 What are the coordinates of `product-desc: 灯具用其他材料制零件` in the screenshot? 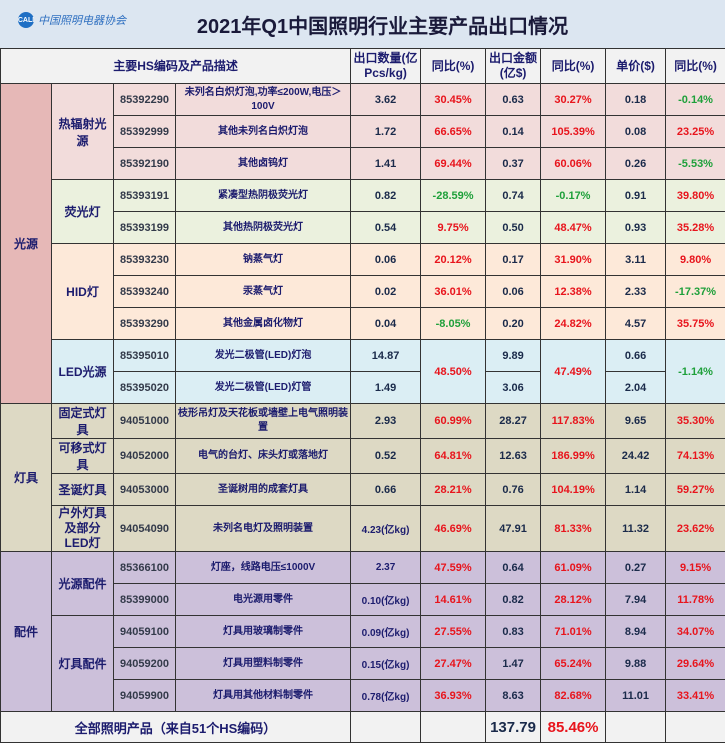 It's located at (263, 696).